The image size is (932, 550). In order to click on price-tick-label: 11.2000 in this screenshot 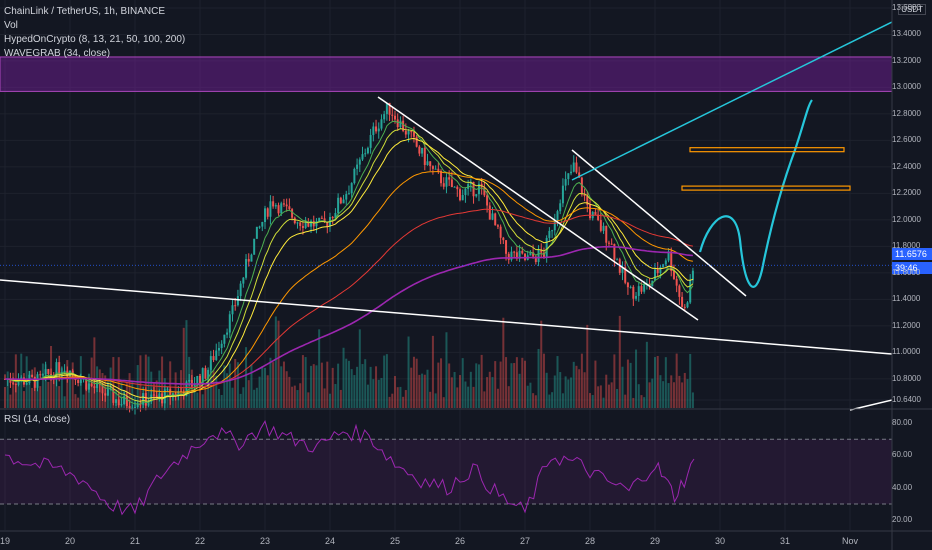, I will do `click(906, 325)`.